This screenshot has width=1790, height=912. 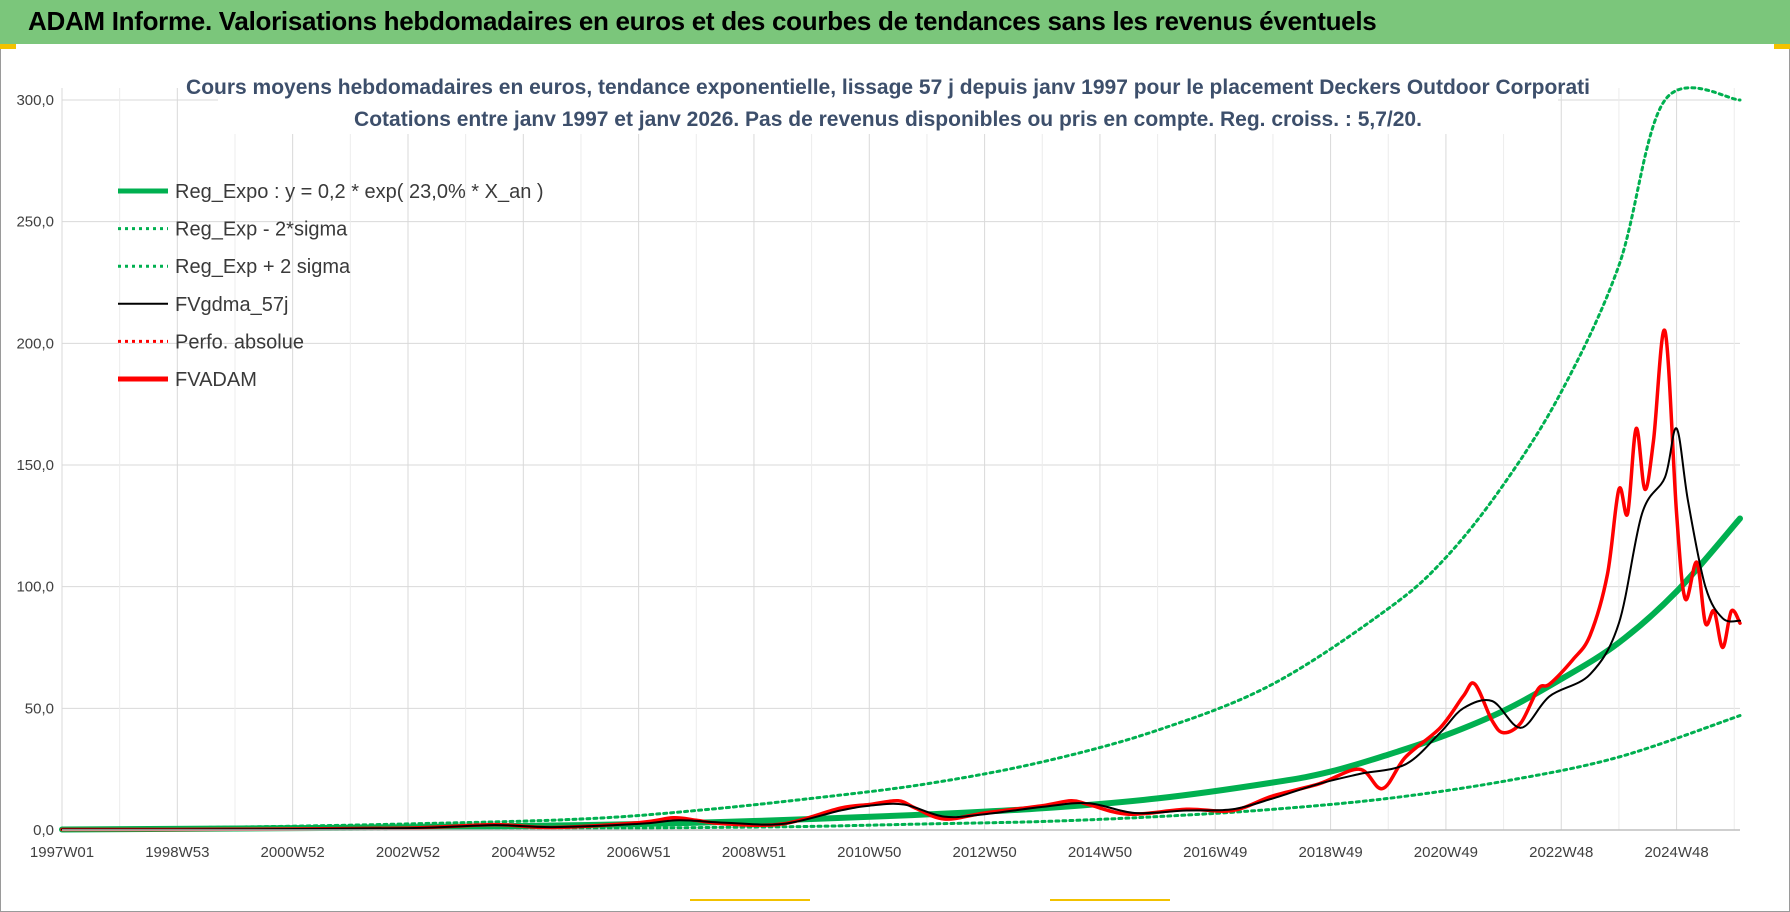 I want to click on x-tick-label: 2022W48, so click(x=1561, y=852).